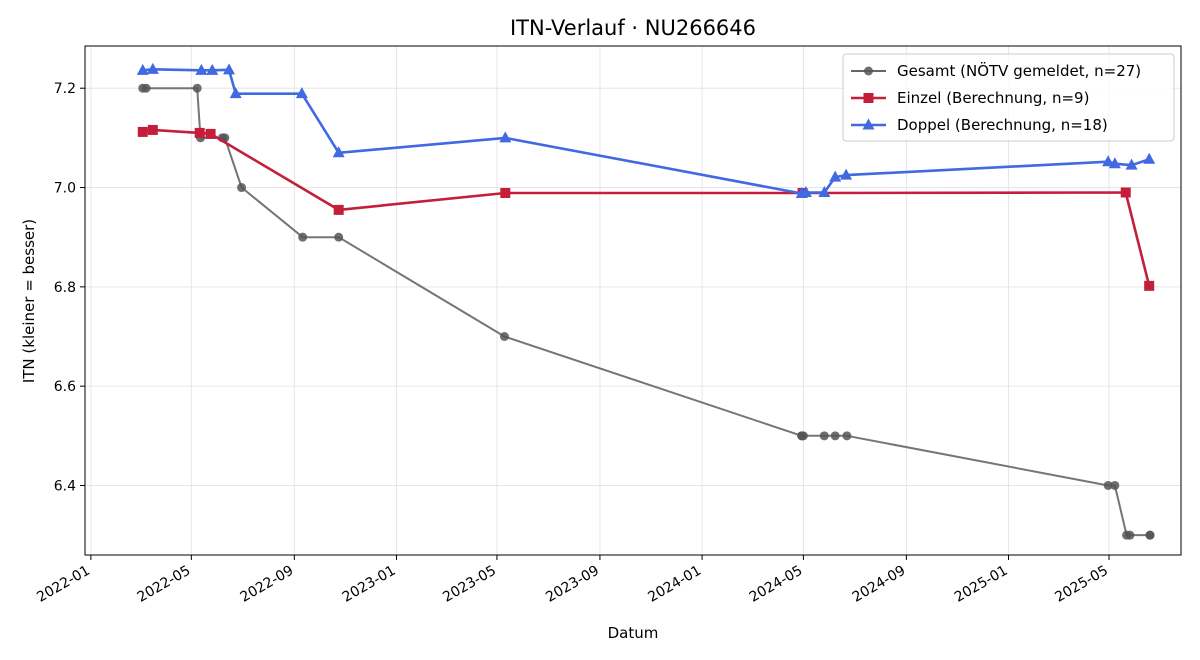  Describe the element at coordinates (65, 89) in the screenshot. I see `y-tick-label: 7.2` at that location.